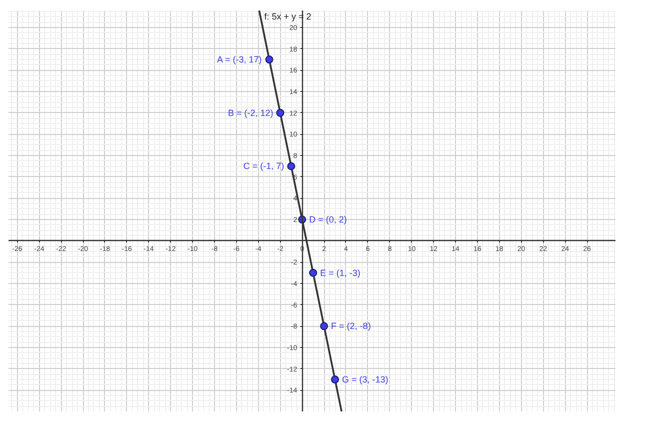 The image size is (663, 421). I want to click on data-label: D = (0, 2), so click(328, 219).